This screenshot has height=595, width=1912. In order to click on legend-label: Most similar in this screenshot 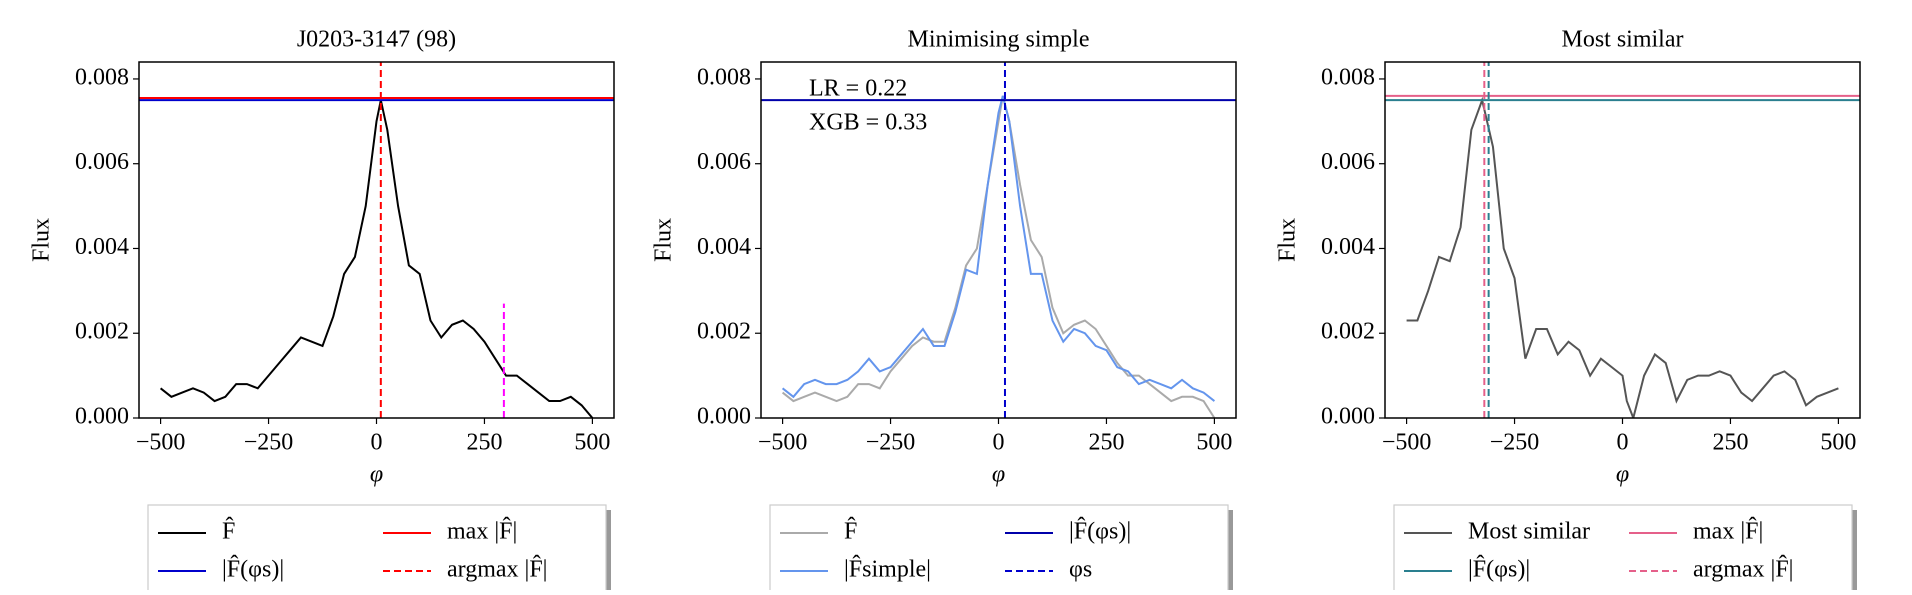, I will do `click(1529, 532)`.